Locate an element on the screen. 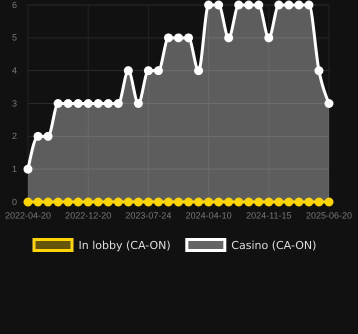 This screenshot has height=334, width=358. legend-label: Casino (CA-ON) is located at coordinates (273, 245).